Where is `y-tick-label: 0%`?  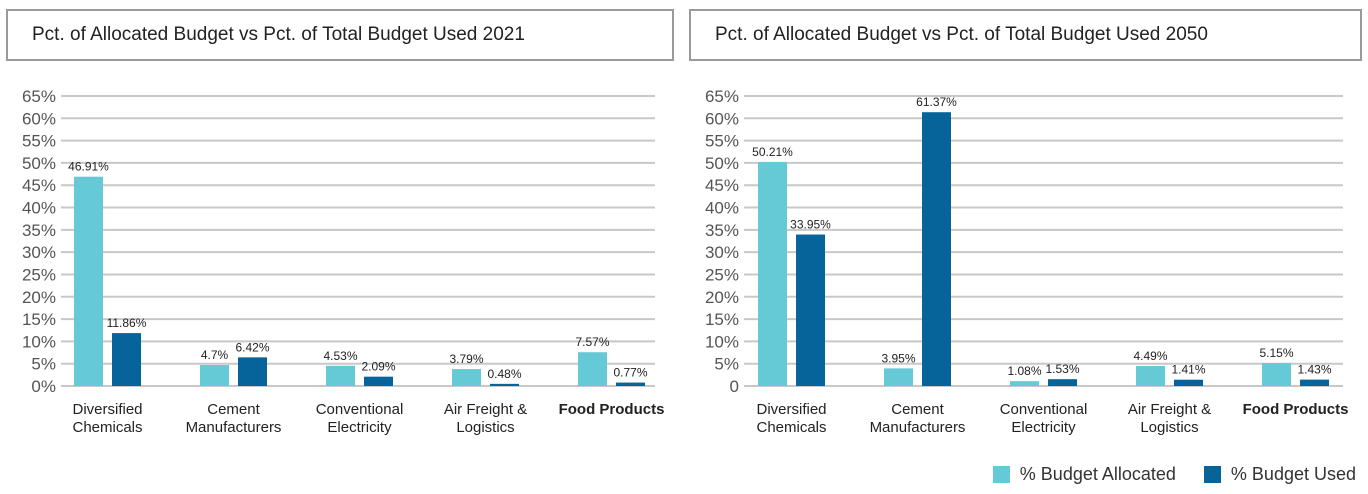
y-tick-label: 0% is located at coordinates (43, 386).